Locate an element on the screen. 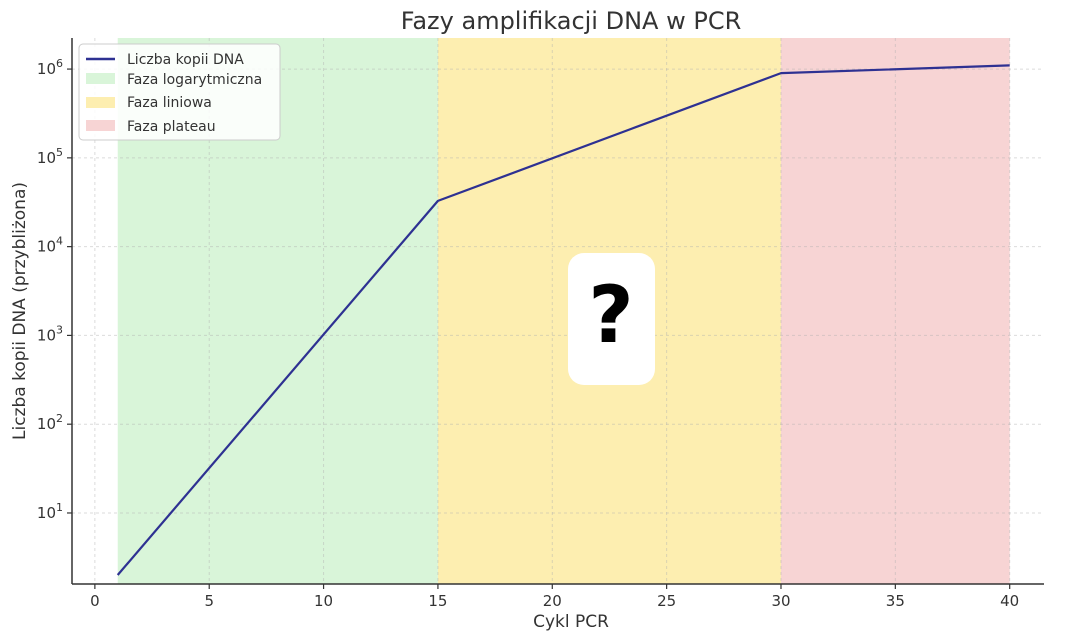 The image size is (1080, 642). legend-swatch-linear is located at coordinates (100, 102).